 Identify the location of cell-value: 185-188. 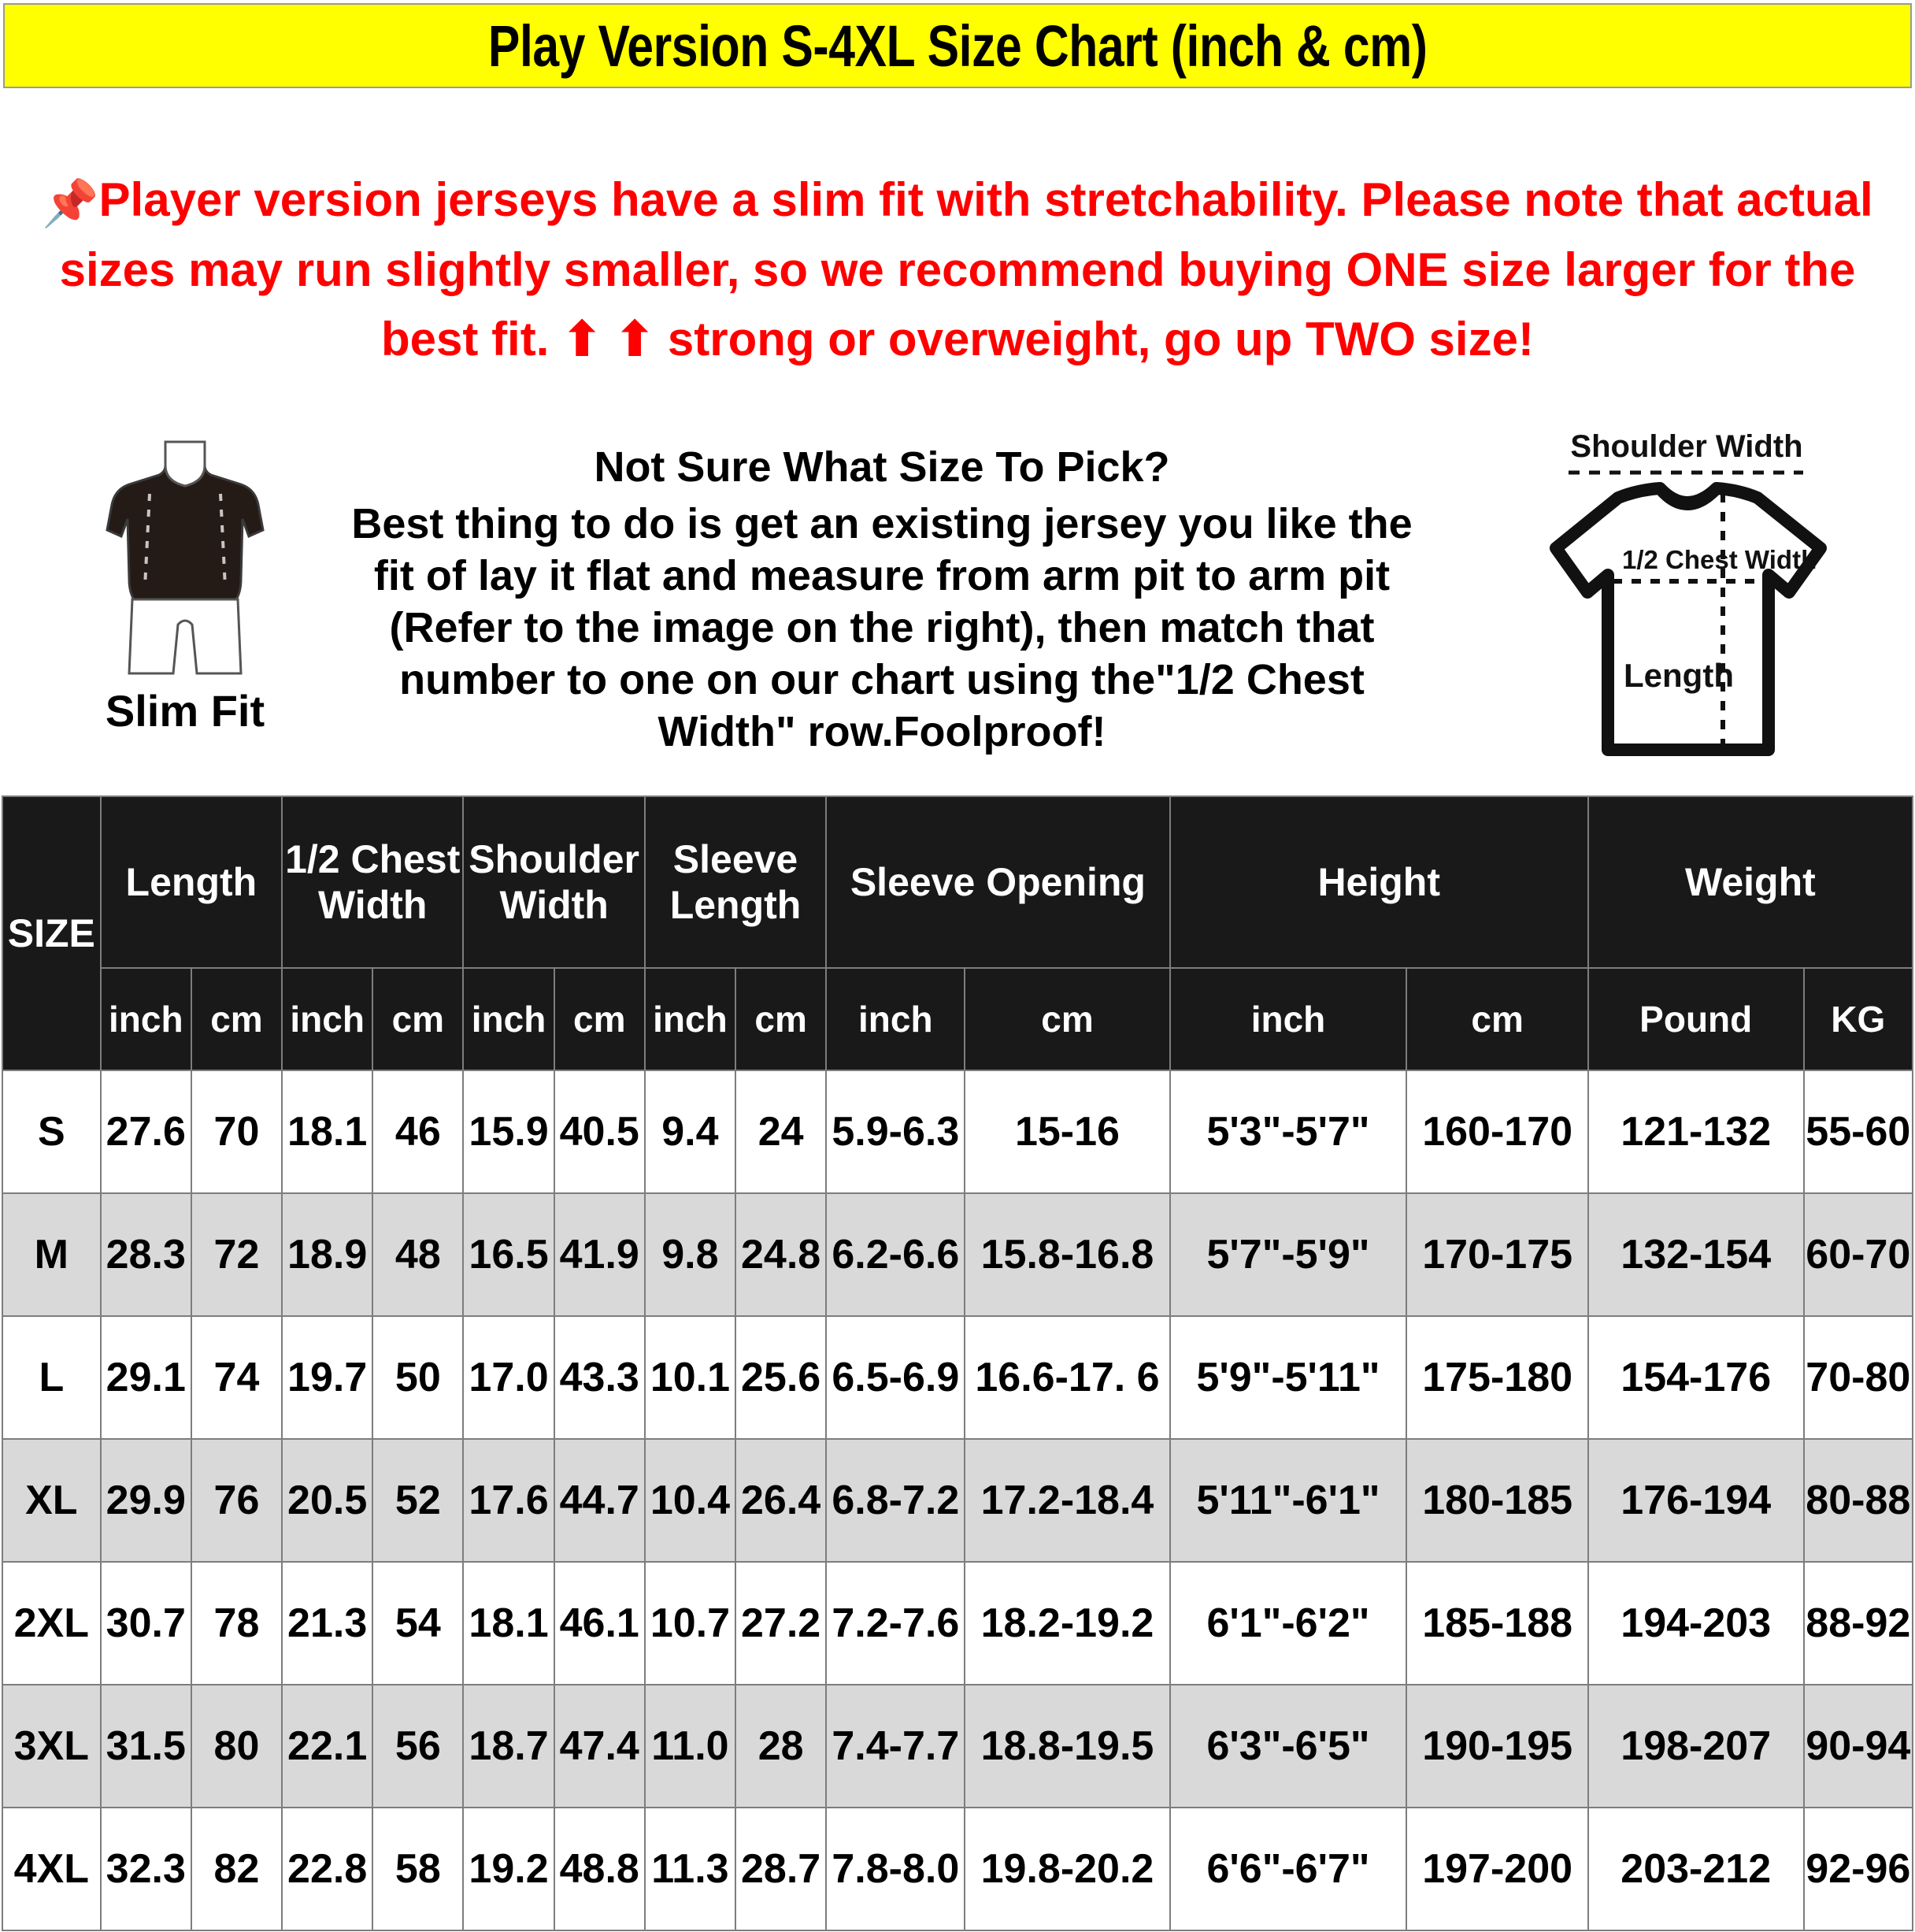
(1497, 1623).